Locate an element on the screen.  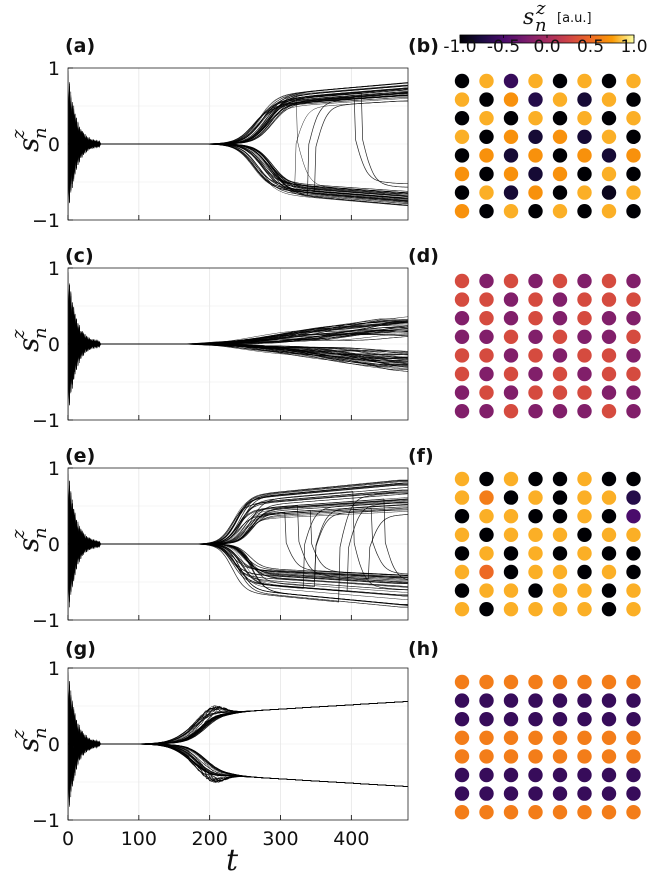
colorbar-title-sup: z is located at coordinates (540, 9).